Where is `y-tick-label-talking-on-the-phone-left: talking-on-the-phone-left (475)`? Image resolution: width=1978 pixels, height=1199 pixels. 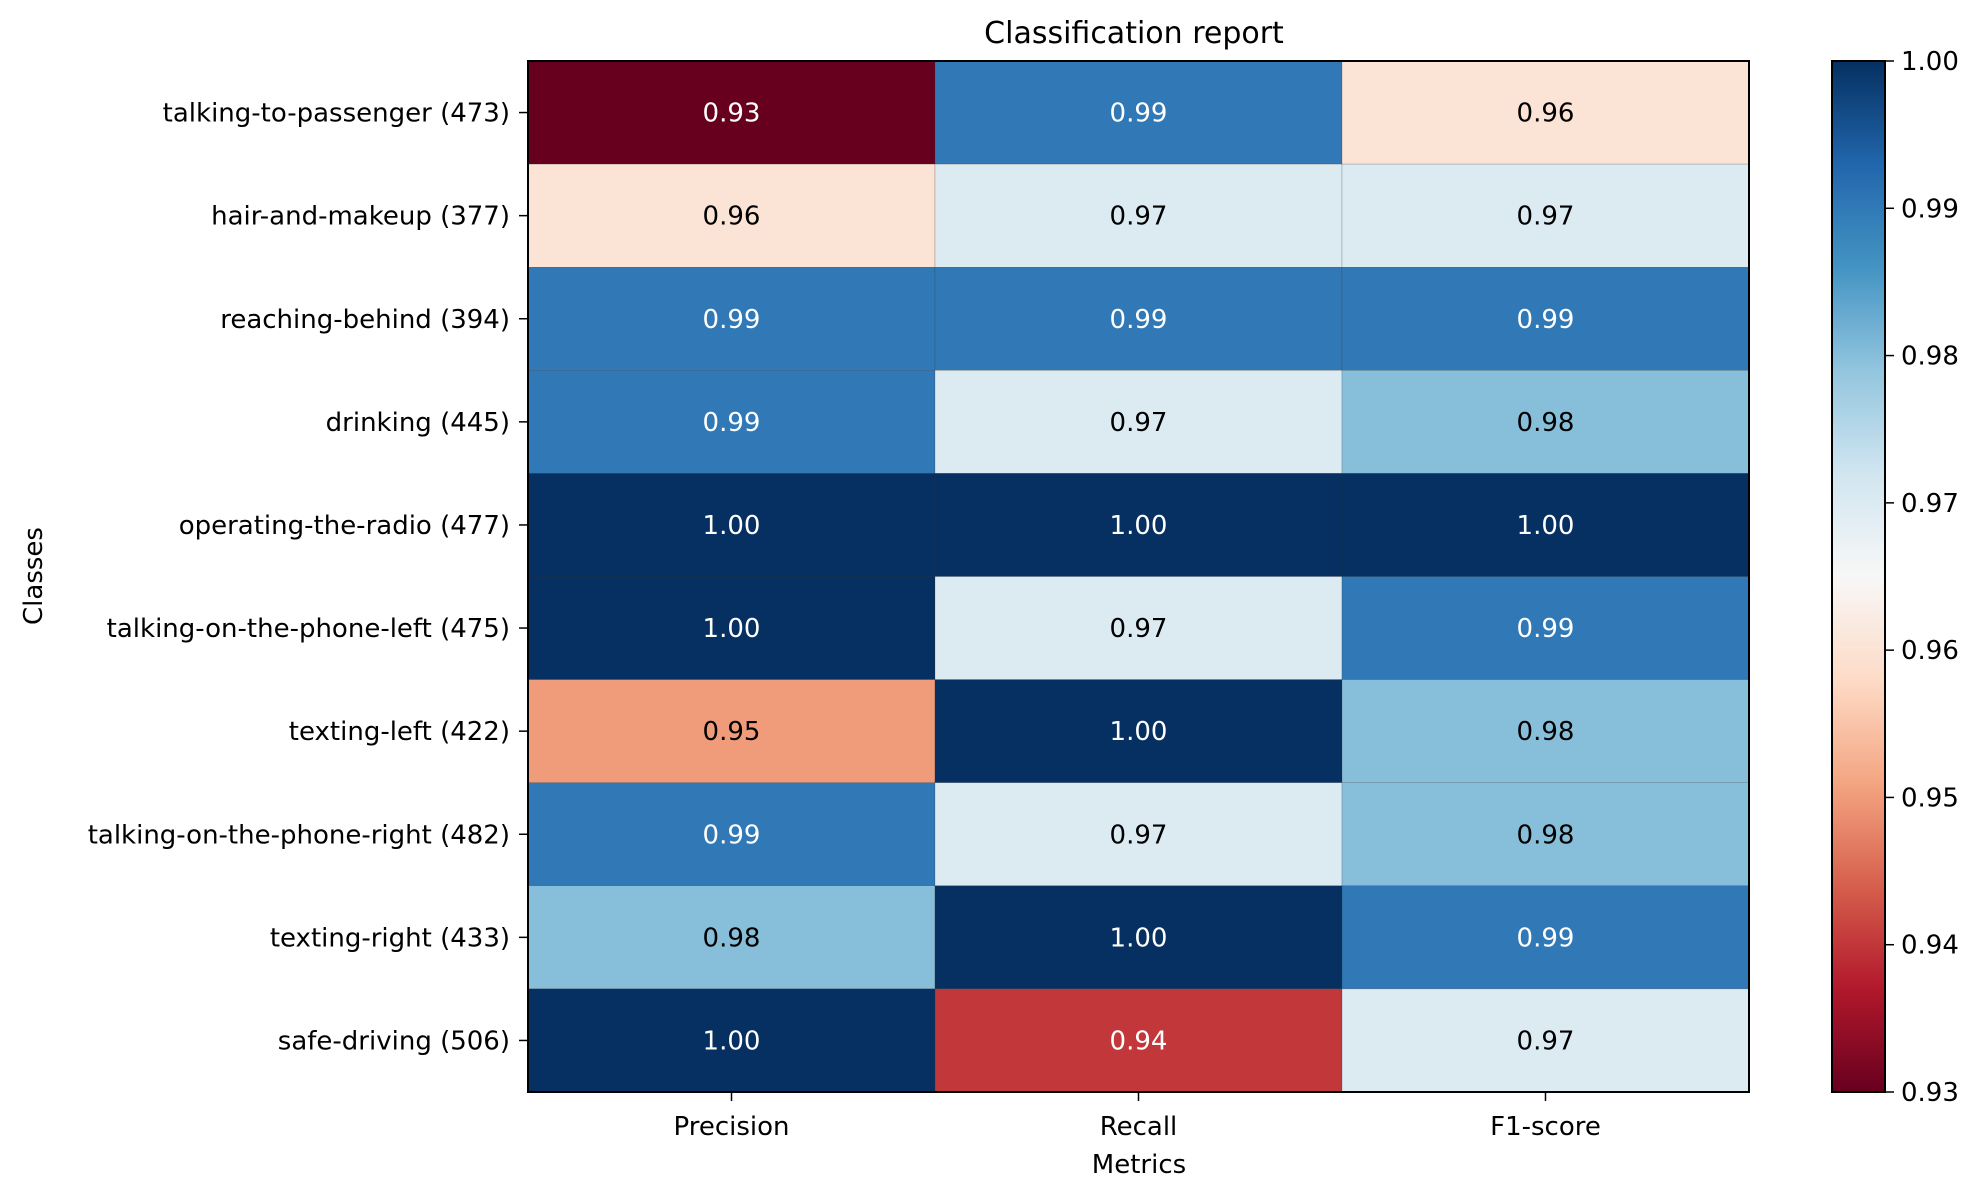 y-tick-label-talking-on-the-phone-left: talking-on-the-phone-left (475) is located at coordinates (308, 629).